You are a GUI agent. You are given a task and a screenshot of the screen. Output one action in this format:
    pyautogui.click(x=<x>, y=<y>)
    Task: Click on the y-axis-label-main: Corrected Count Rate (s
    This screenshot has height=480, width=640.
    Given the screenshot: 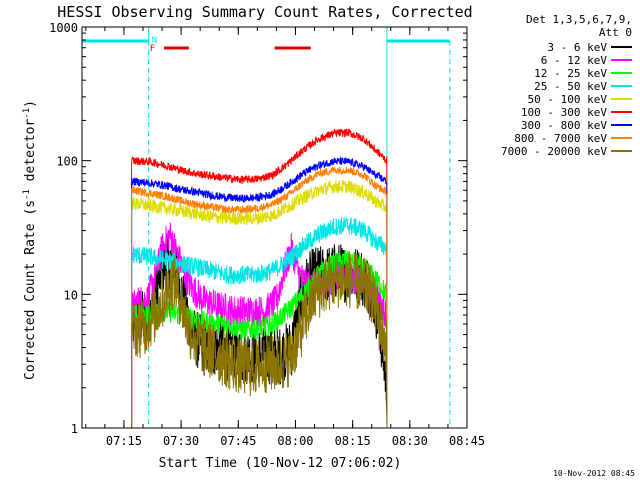 What is the action you would take?
    pyautogui.click(x=30, y=290)
    